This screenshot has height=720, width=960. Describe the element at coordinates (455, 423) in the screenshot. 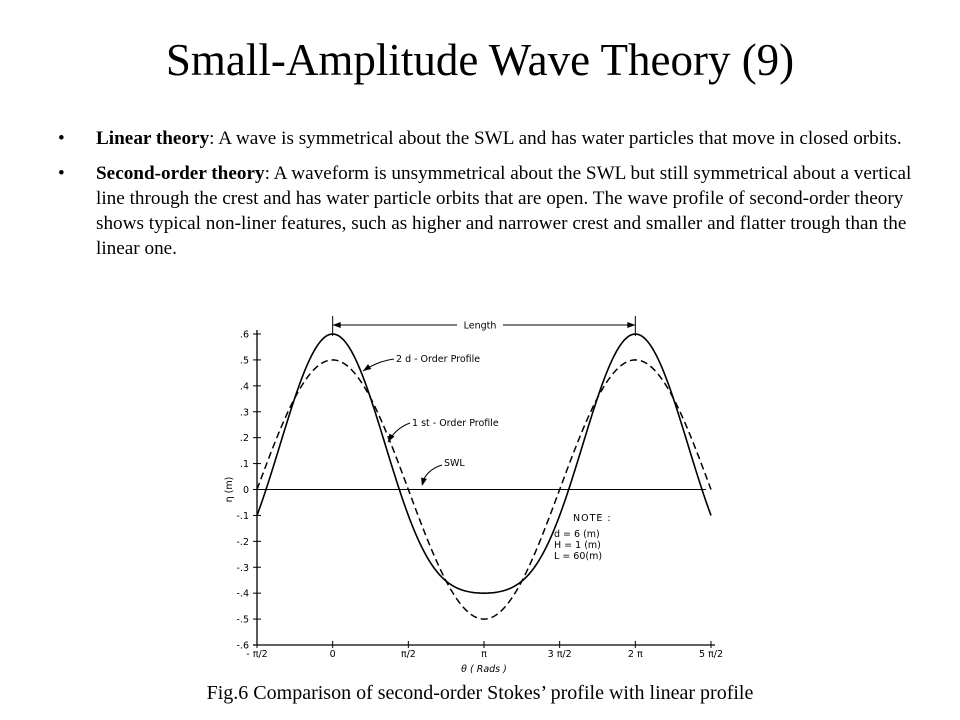

I see `first-order-label: 1 st - Order Profile` at that location.